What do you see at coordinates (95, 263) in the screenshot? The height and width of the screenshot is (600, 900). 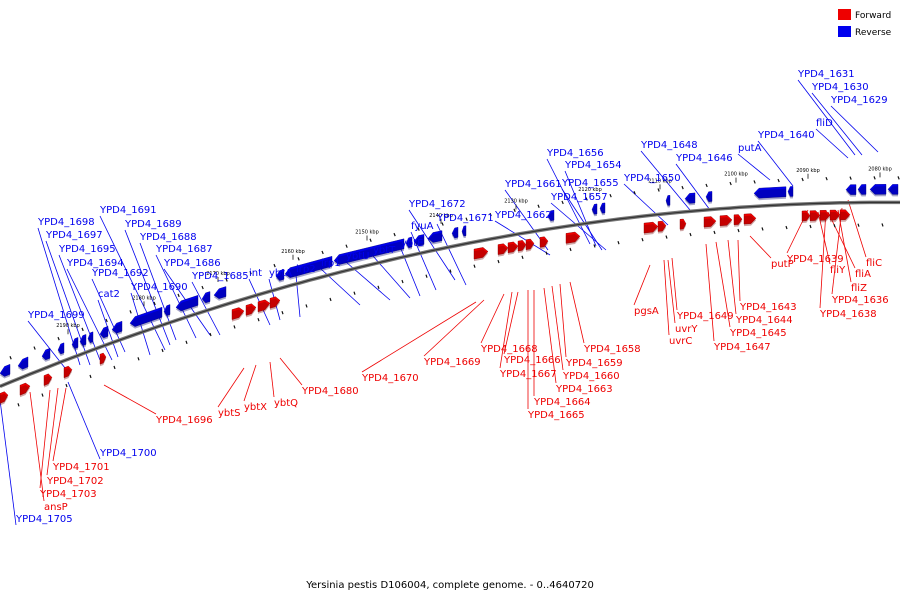 I see `reverse-gene-label: YPD4_1694` at bounding box center [95, 263].